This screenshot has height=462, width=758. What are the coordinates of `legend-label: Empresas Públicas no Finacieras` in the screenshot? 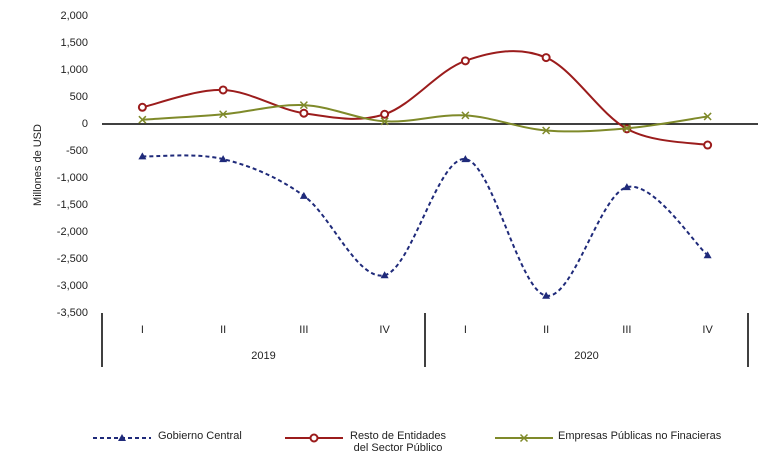 It's located at (640, 436).